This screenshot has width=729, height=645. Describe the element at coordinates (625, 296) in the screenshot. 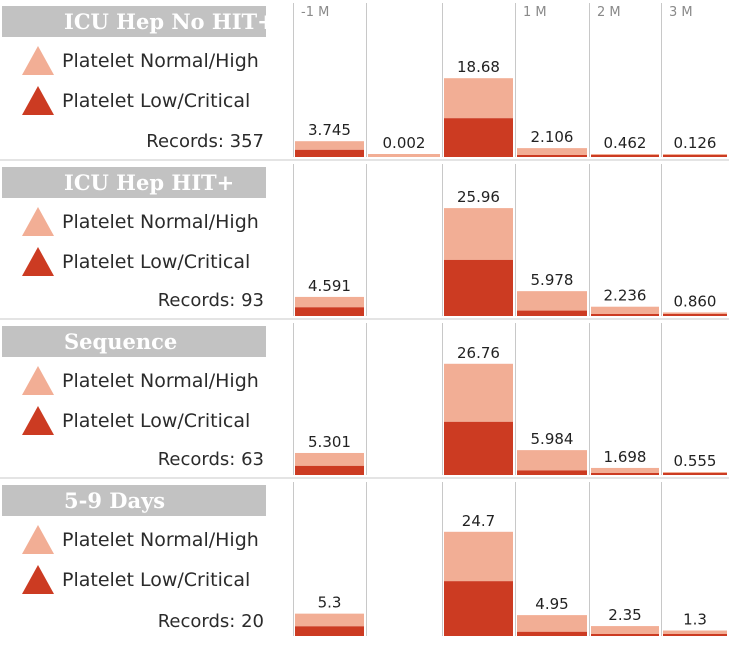

I see `data-label: 2.236` at that location.